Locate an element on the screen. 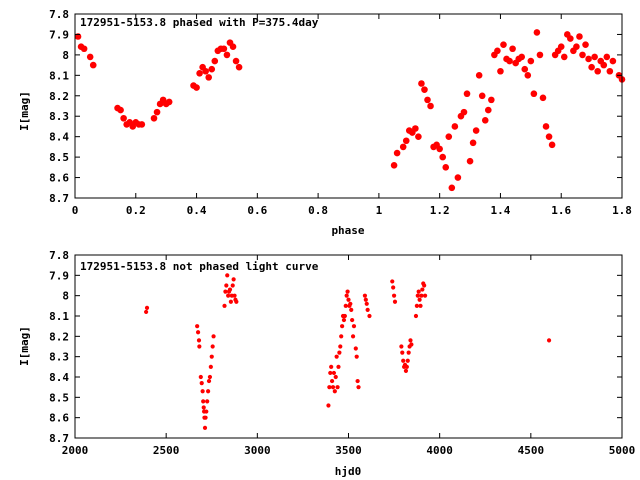  y-tick-label: 8 is located at coordinates (65, 296).